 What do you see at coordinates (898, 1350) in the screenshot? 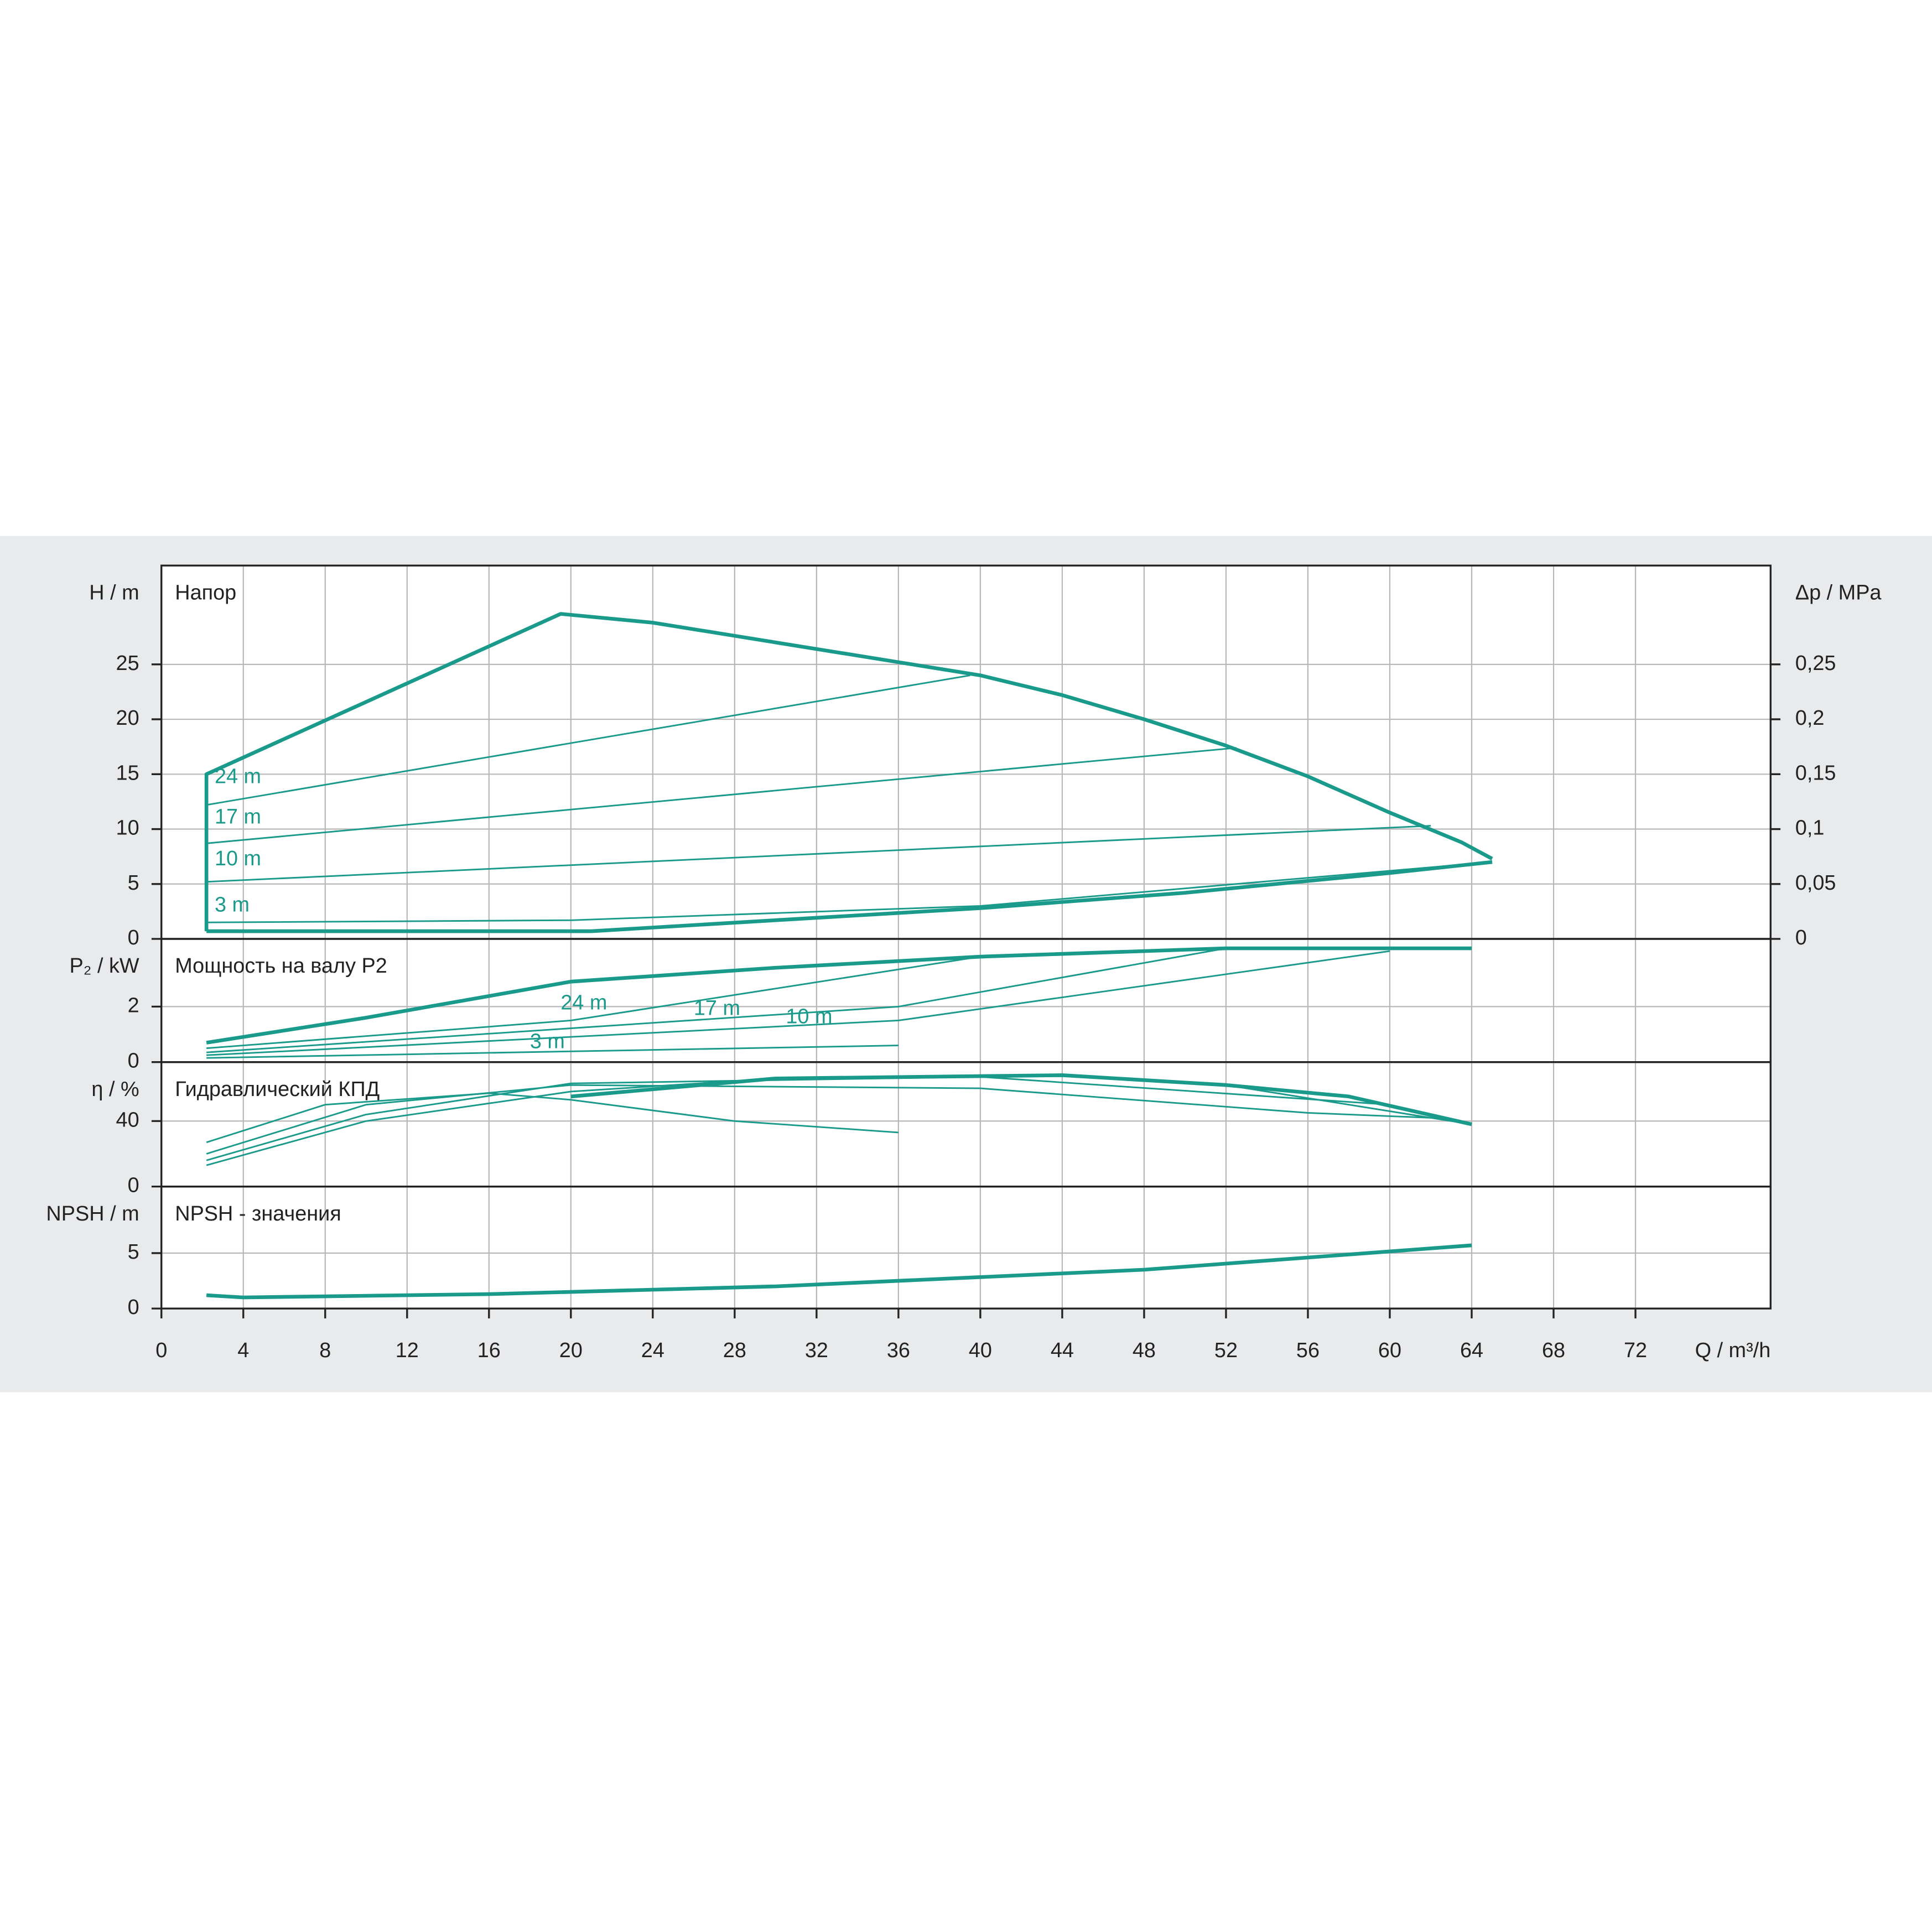
I see `x-tick-label: 36` at bounding box center [898, 1350].